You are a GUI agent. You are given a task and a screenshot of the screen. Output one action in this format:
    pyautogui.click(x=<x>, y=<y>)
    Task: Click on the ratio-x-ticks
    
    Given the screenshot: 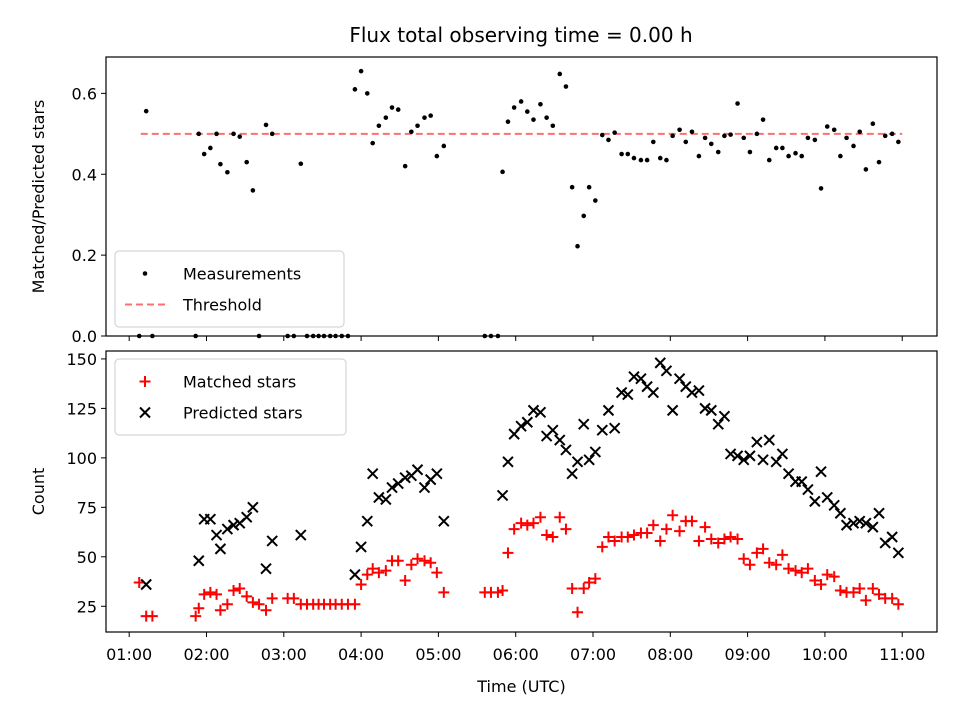 What is the action you would take?
    pyautogui.click(x=515, y=338)
    